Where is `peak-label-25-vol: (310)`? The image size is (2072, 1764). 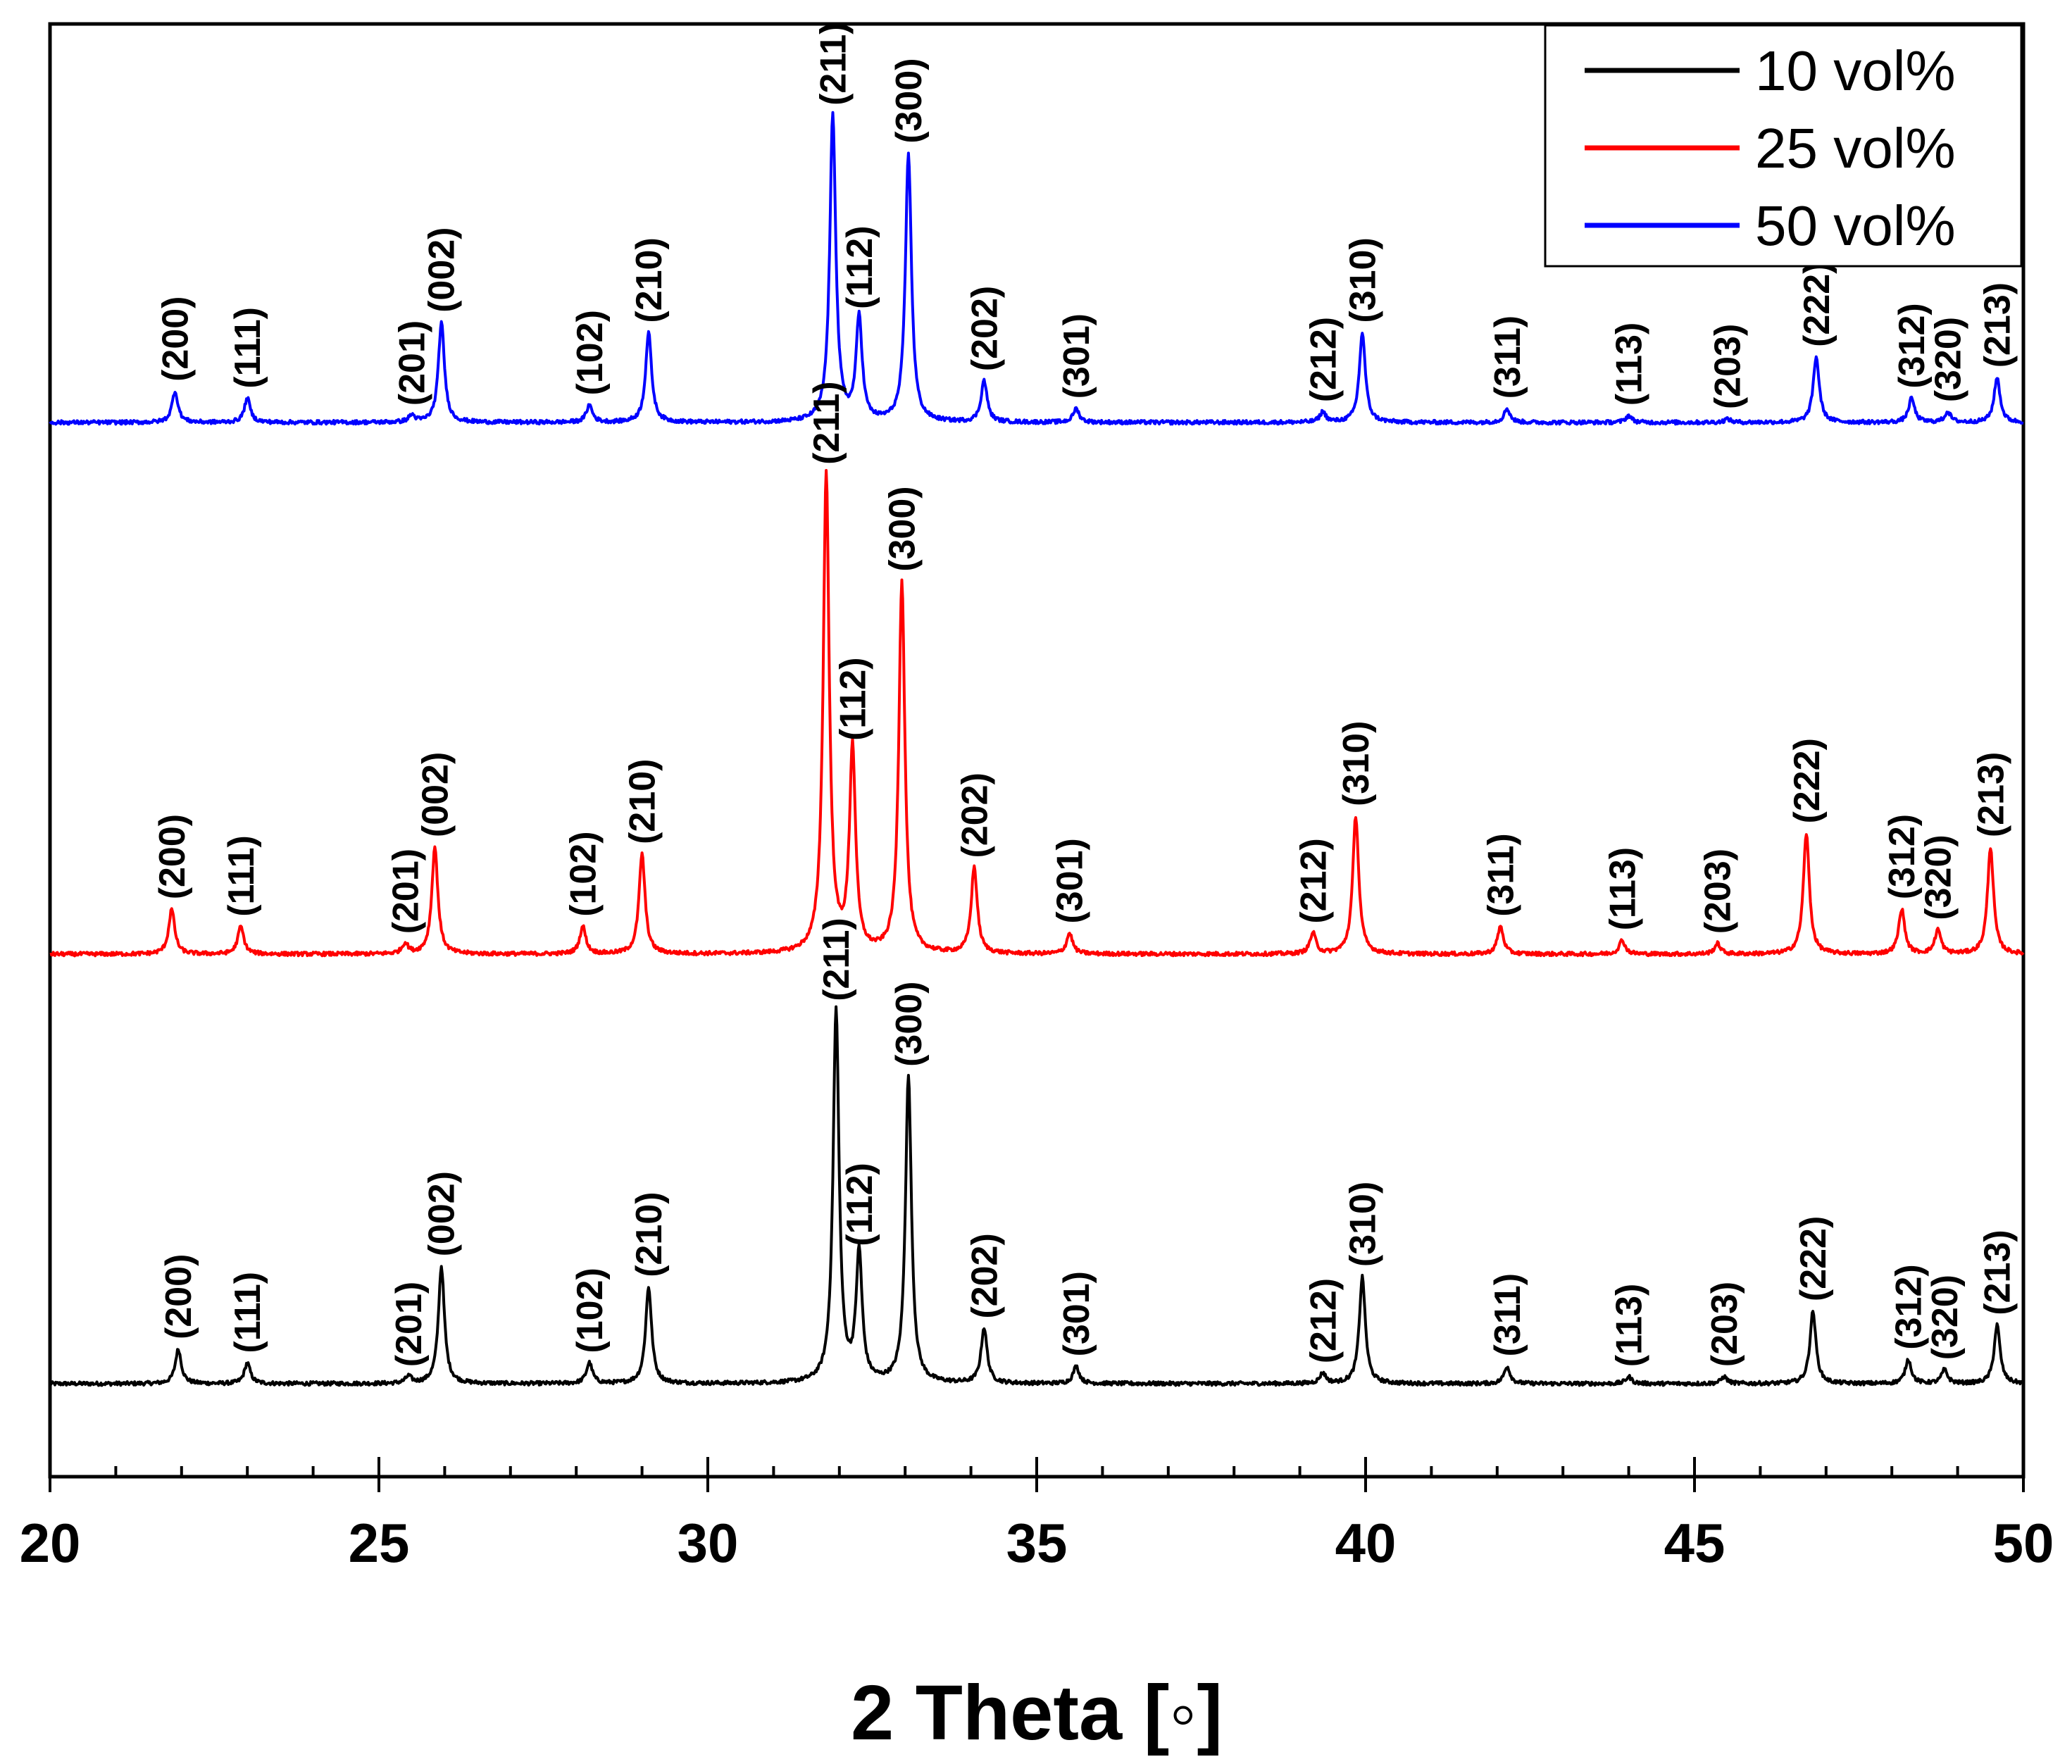
peak-label-25-vol: (310) is located at coordinates (1356, 763).